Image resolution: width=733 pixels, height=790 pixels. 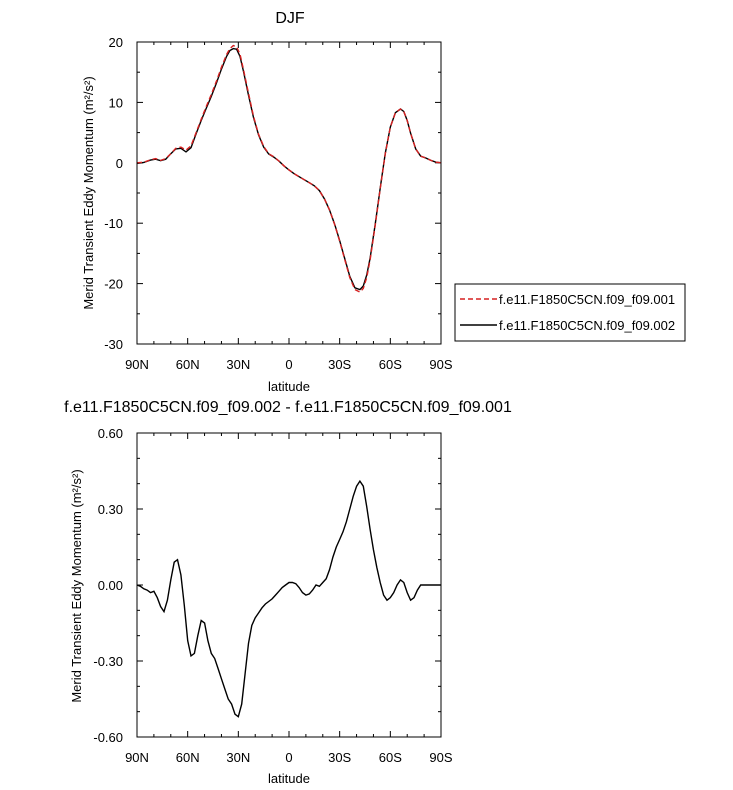 I want to click on bottom-y-axis-label: Merid Transient Eddy Momentum (m²/s²), so click(x=76, y=585).